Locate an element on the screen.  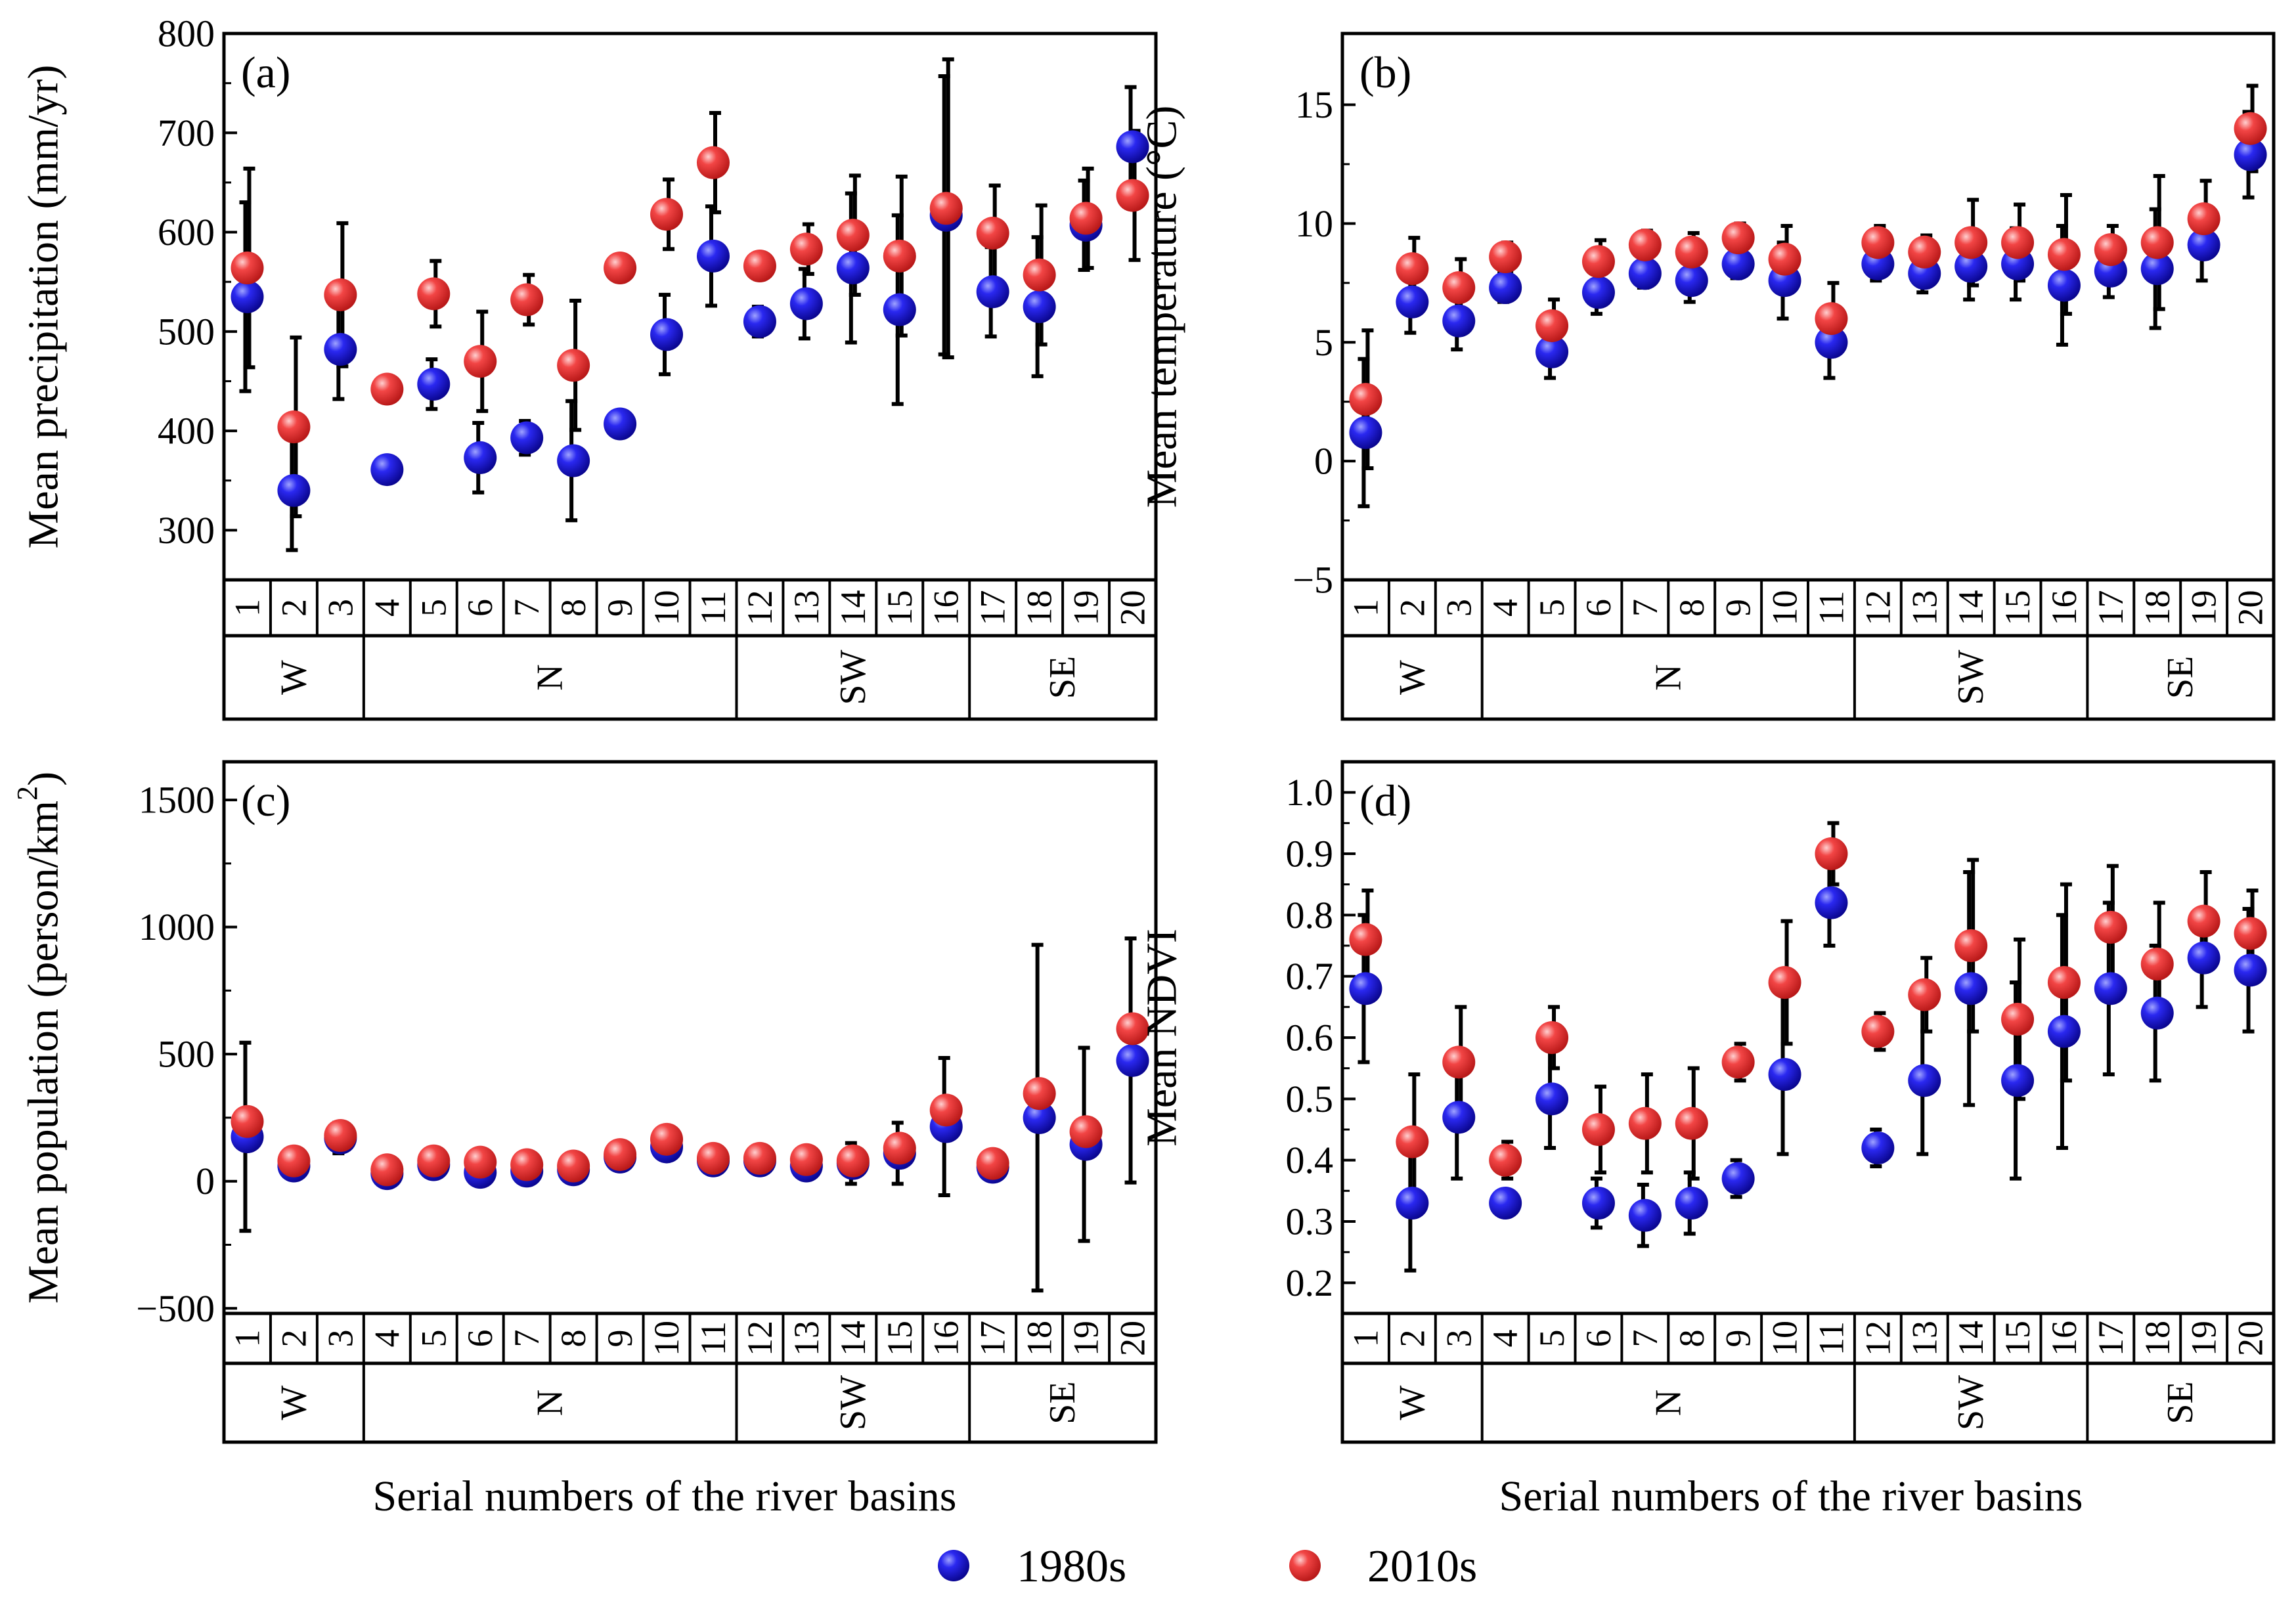
category-label: 12 is located at coordinates (1877, 1338).